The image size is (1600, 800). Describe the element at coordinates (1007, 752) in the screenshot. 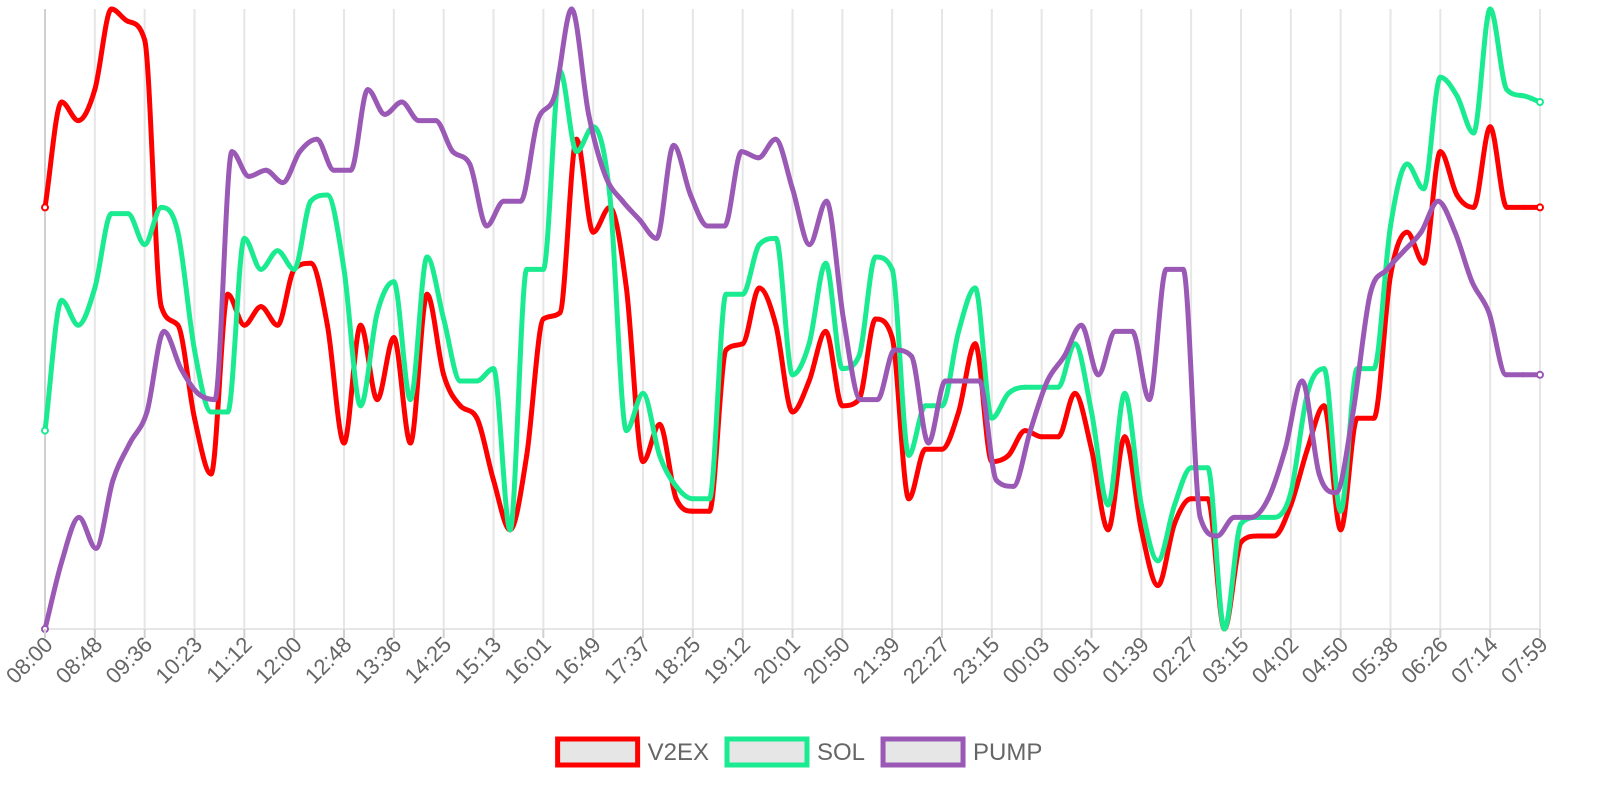

I see `legend-label: PUMP` at that location.